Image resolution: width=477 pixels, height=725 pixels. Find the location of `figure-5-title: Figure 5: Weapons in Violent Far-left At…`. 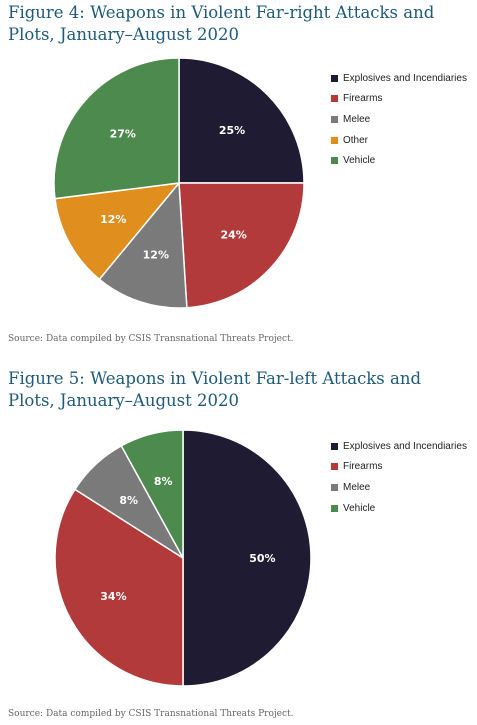

figure-5-title: Figure 5: Weapons in Violent Far-left At… is located at coordinates (215, 389).